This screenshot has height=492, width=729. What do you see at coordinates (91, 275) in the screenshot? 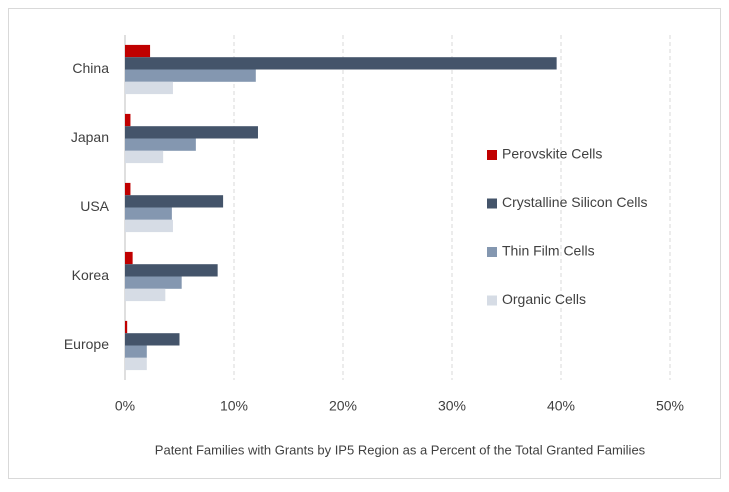
I see `y-tick-label: Korea` at bounding box center [91, 275].